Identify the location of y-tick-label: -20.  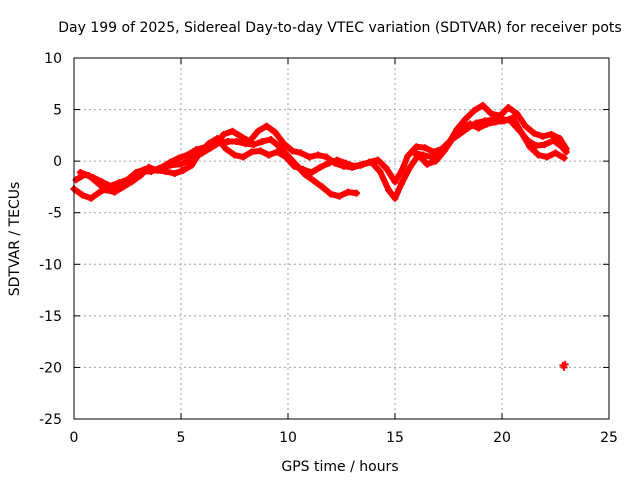
(50, 368).